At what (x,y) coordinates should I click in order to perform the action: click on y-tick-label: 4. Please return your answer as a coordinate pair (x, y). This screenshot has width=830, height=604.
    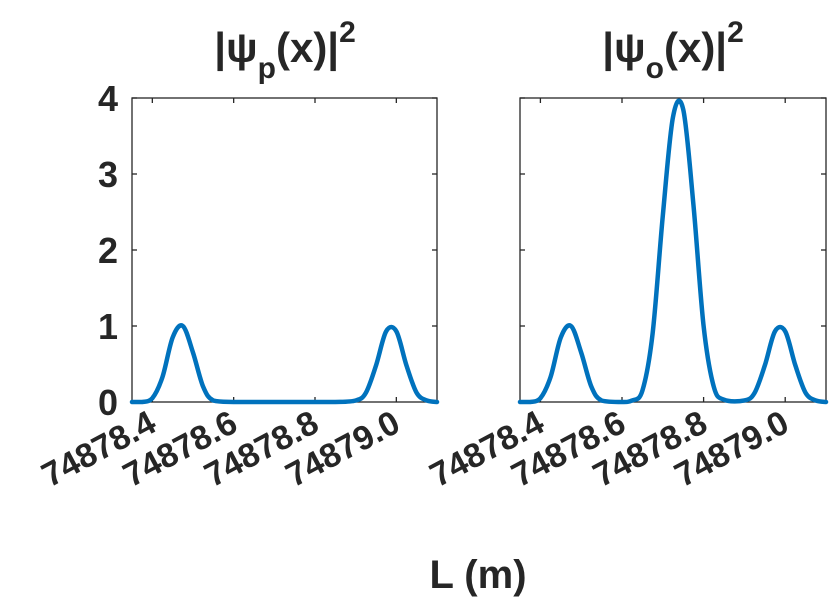
    Looking at the image, I should click on (108, 98).